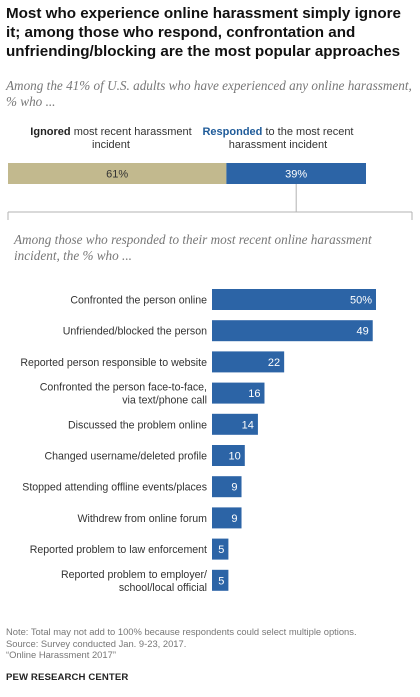 This screenshot has width=420, height=697. Describe the element at coordinates (125, 457) in the screenshot. I see `category-label: Changed username/deleted profile` at that location.